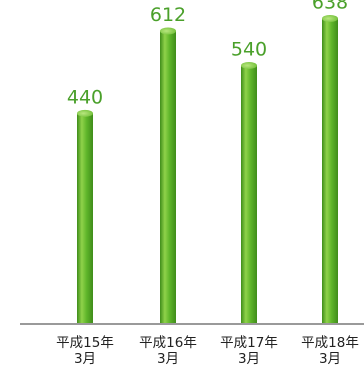 The width and height of the screenshot is (364, 377). I want to click on value-label-2: 612, so click(168, 15).